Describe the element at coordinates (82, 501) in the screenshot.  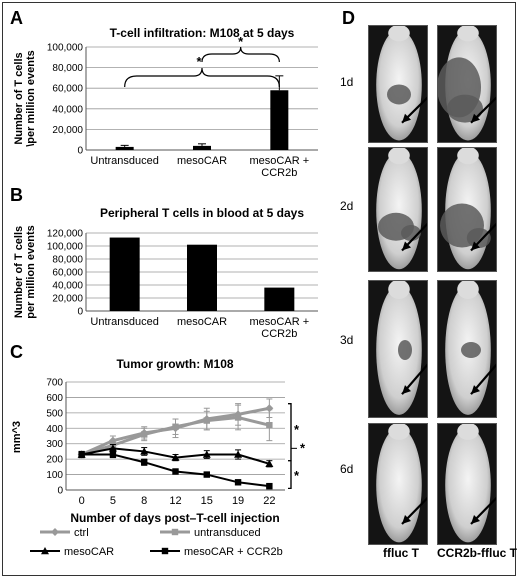
I see `x-tick-label: 0` at that location.